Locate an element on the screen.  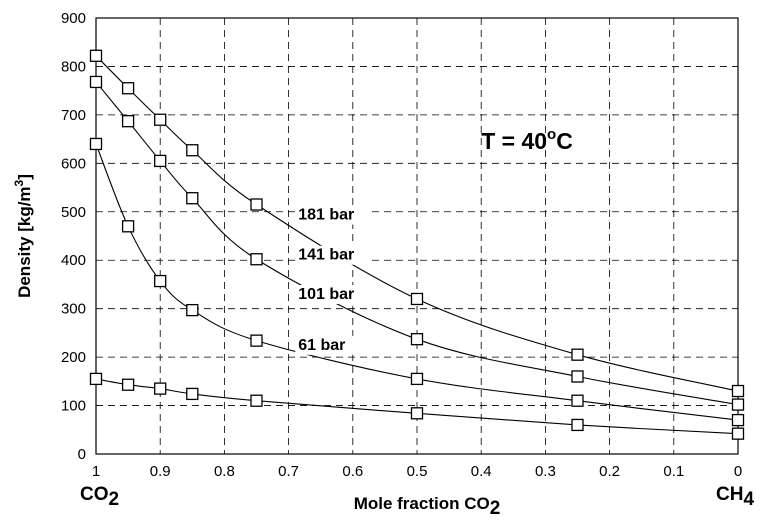
series-label: 181 bar is located at coordinates (326, 215).